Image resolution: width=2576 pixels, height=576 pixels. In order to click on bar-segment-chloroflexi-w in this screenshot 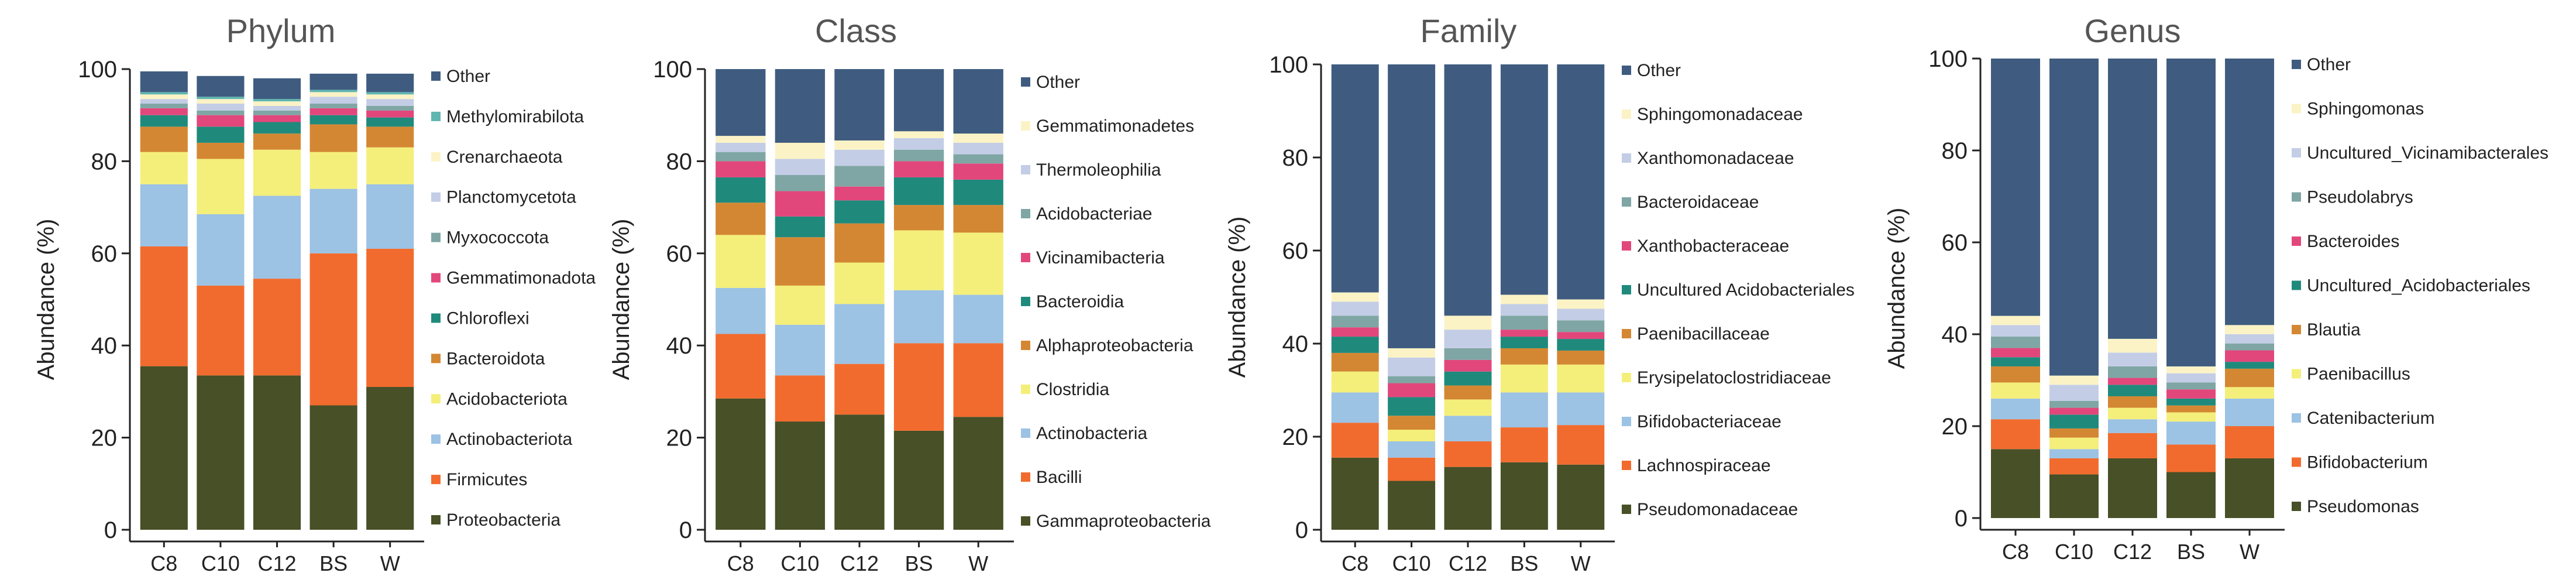, I will do `click(390, 122)`.